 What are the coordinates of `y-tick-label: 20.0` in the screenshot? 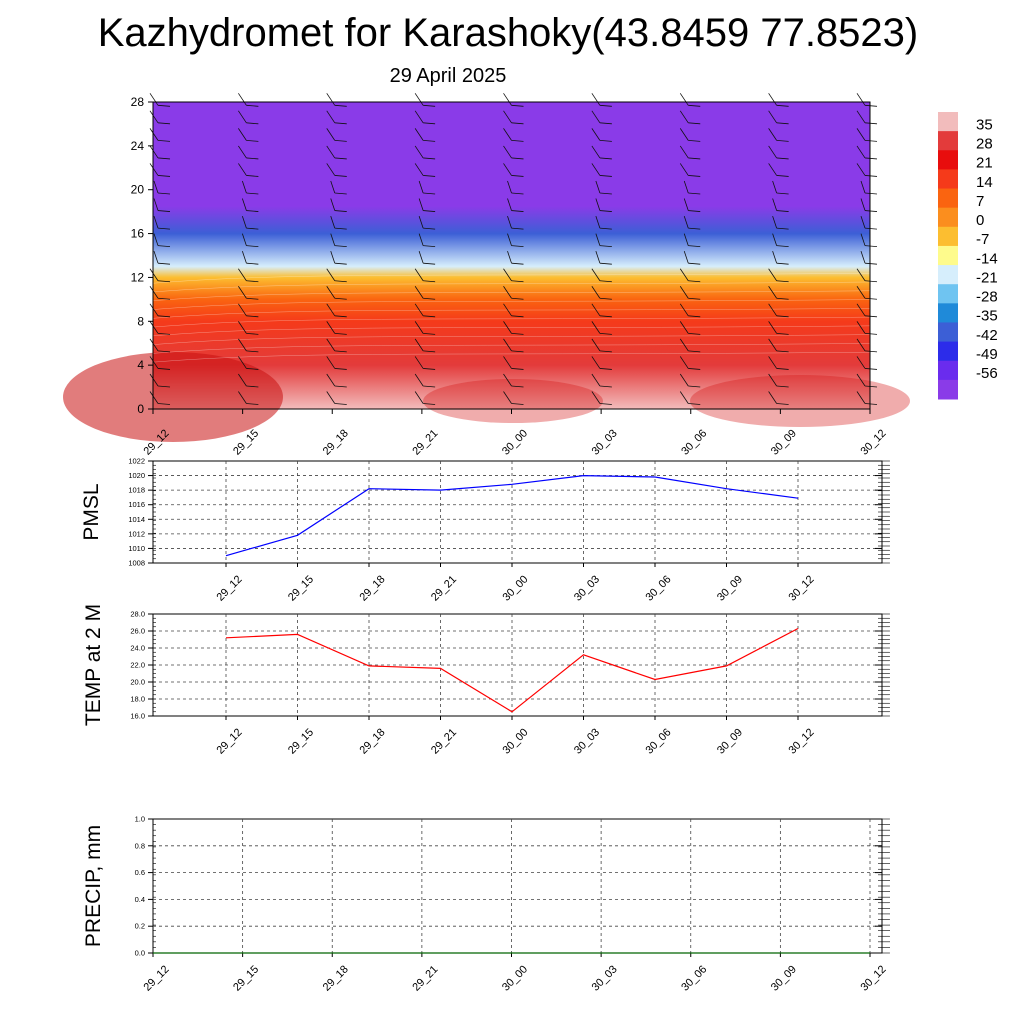 It's located at (137, 682).